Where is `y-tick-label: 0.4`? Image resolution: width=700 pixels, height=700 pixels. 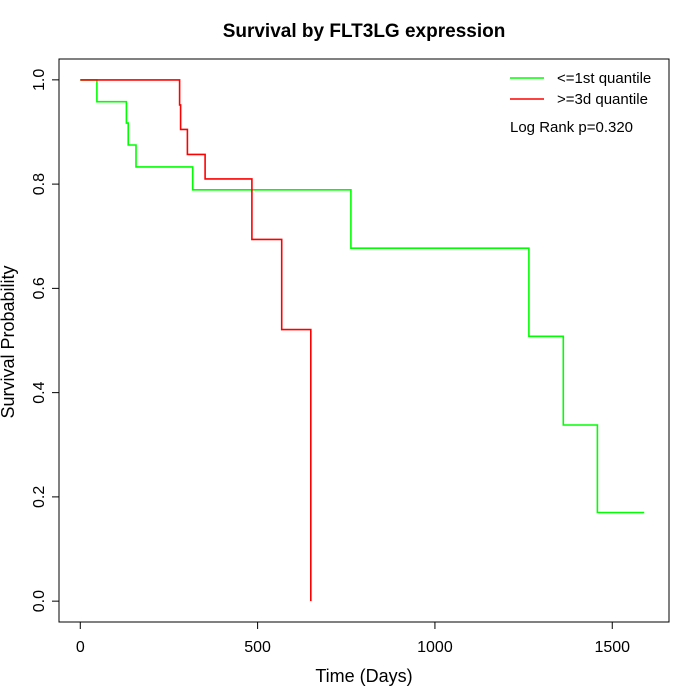
y-tick-label: 0.4 is located at coordinates (39, 392).